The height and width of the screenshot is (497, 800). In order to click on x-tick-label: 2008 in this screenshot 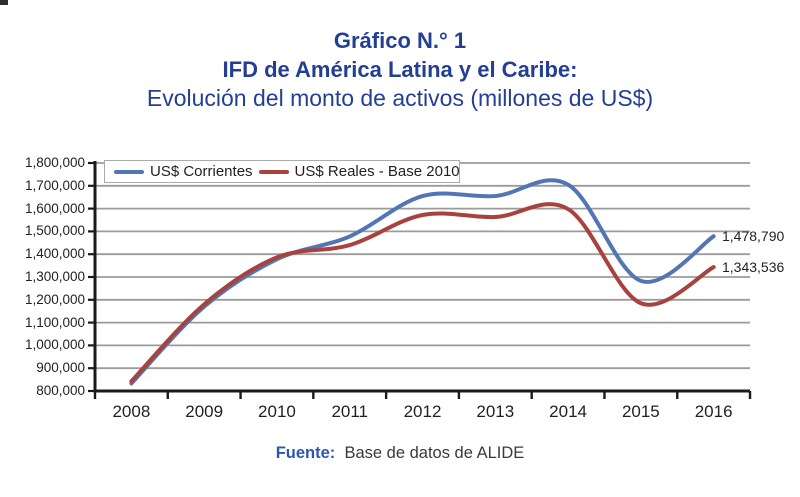, I will do `click(131, 411)`.